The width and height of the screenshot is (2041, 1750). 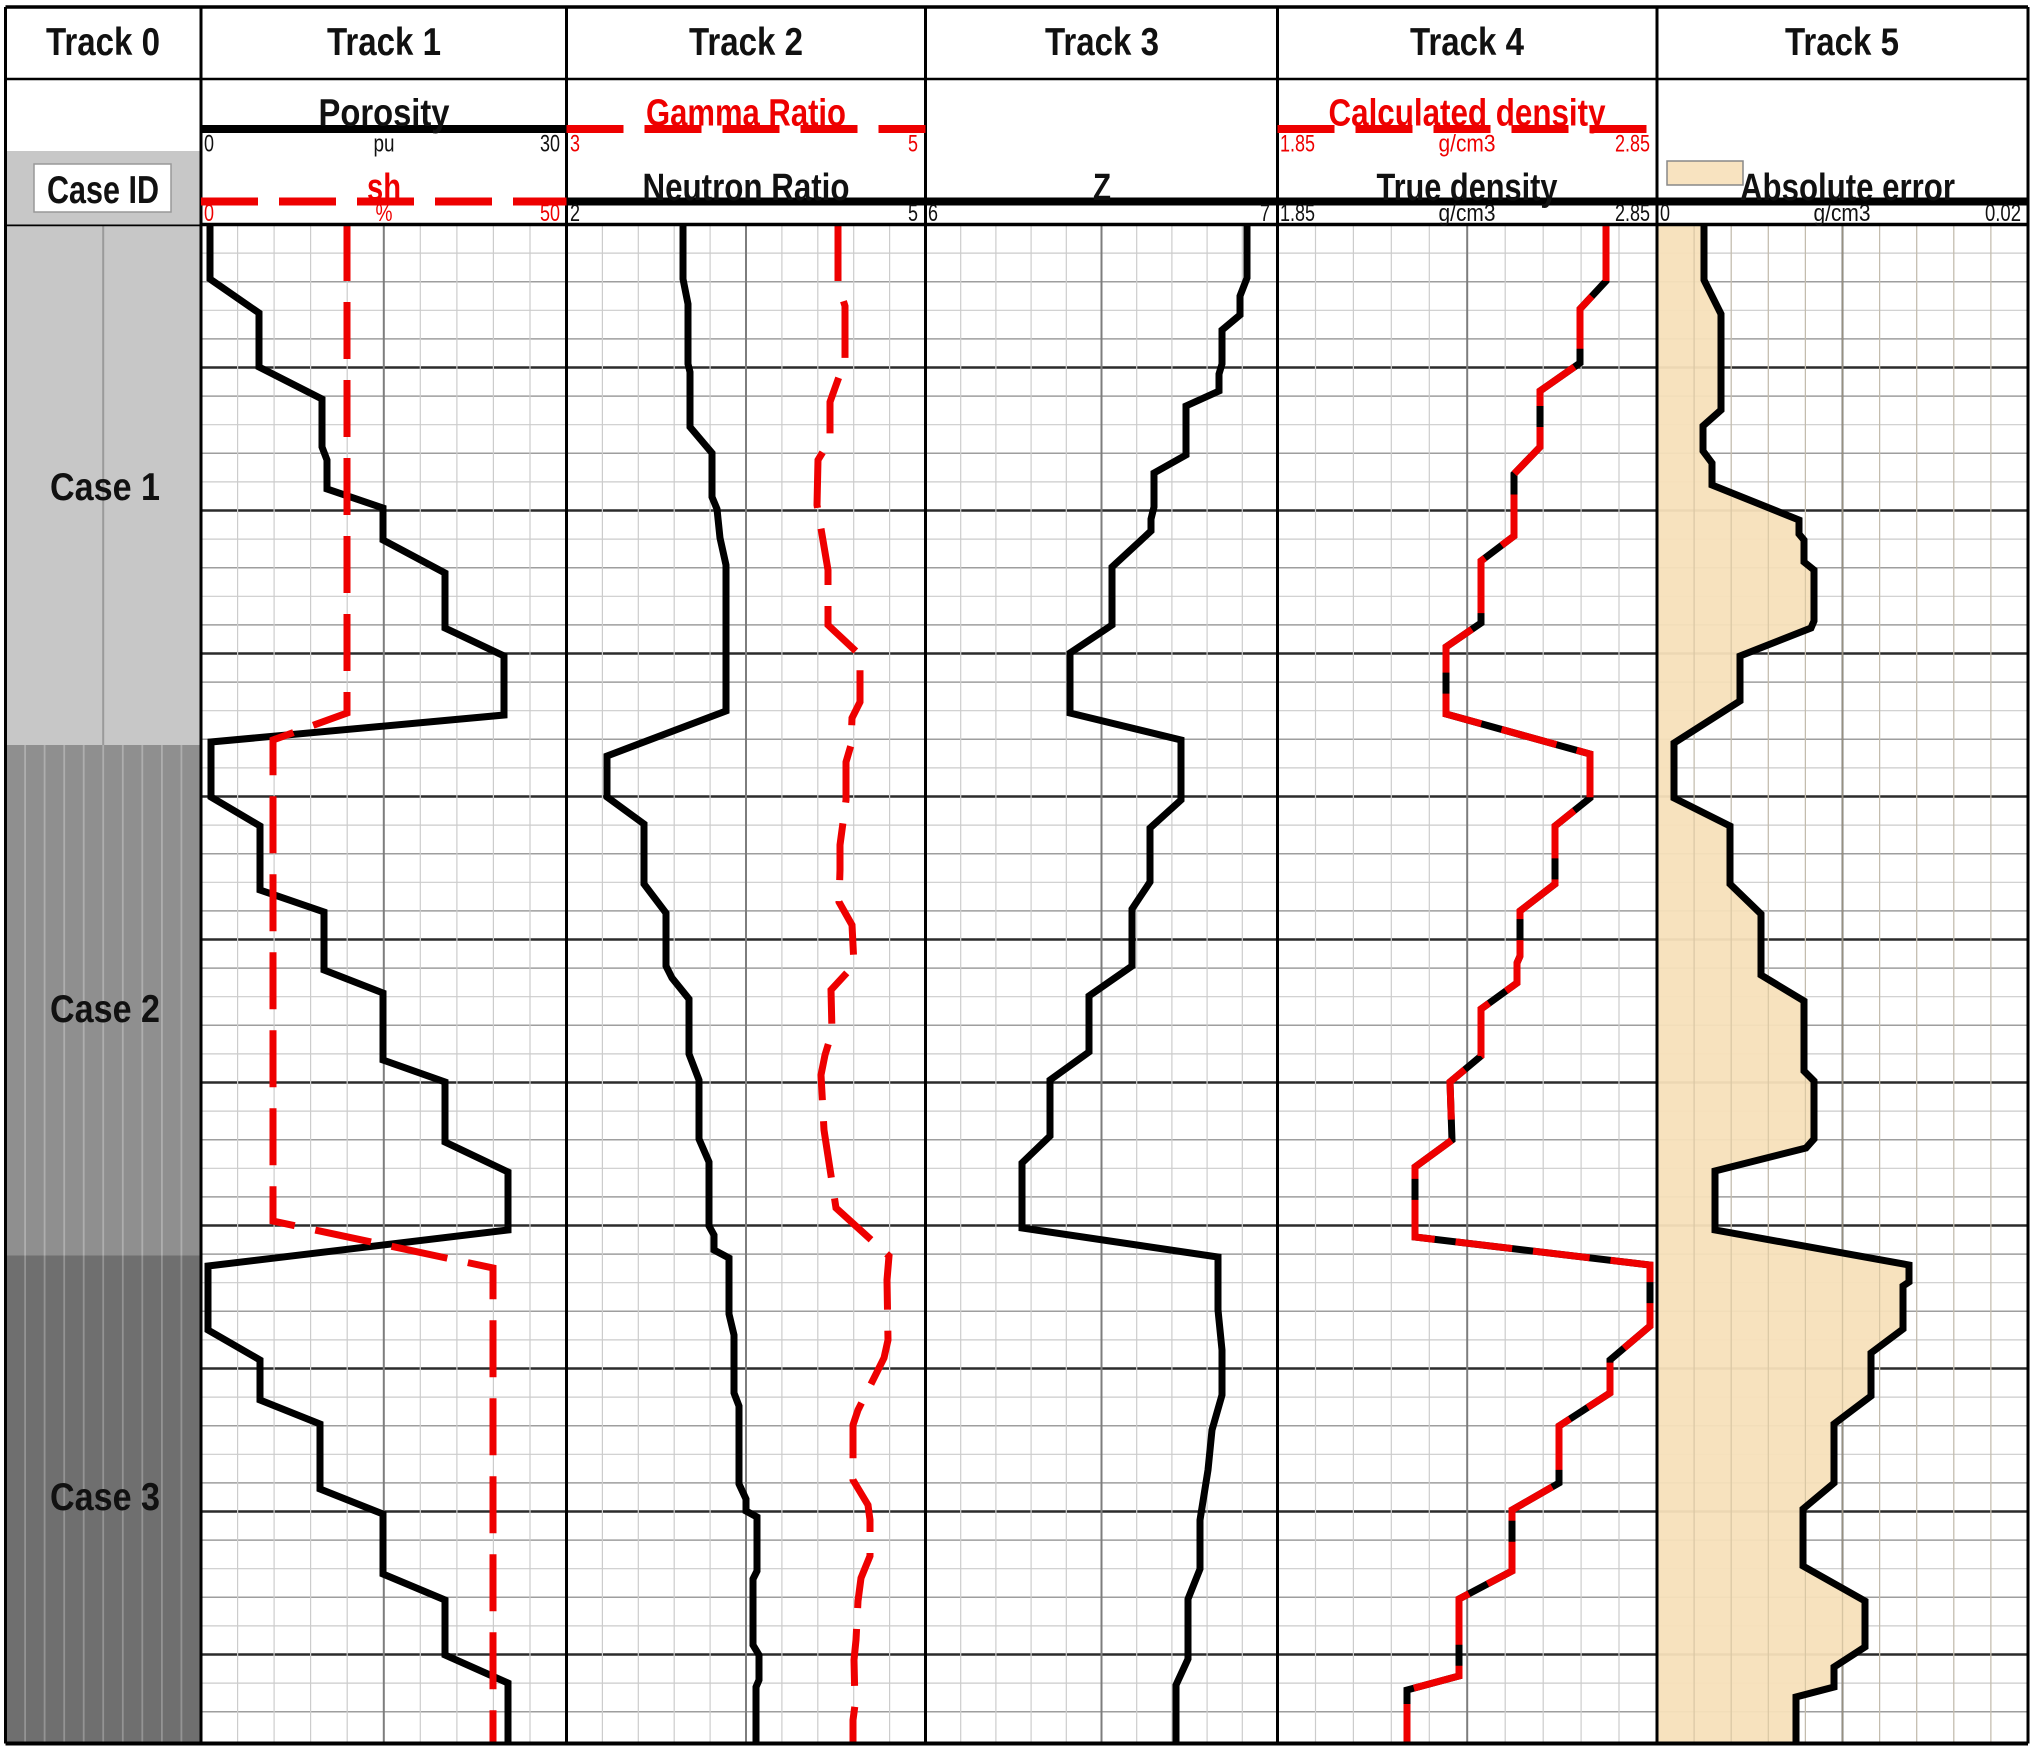 What do you see at coordinates (2003, 213) in the screenshot?
I see `svg-text: 0.02` at bounding box center [2003, 213].